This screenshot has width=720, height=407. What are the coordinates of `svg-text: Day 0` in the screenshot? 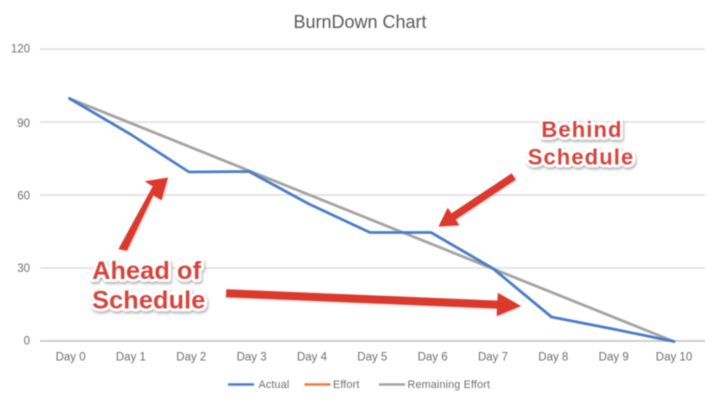 It's located at (71, 358).